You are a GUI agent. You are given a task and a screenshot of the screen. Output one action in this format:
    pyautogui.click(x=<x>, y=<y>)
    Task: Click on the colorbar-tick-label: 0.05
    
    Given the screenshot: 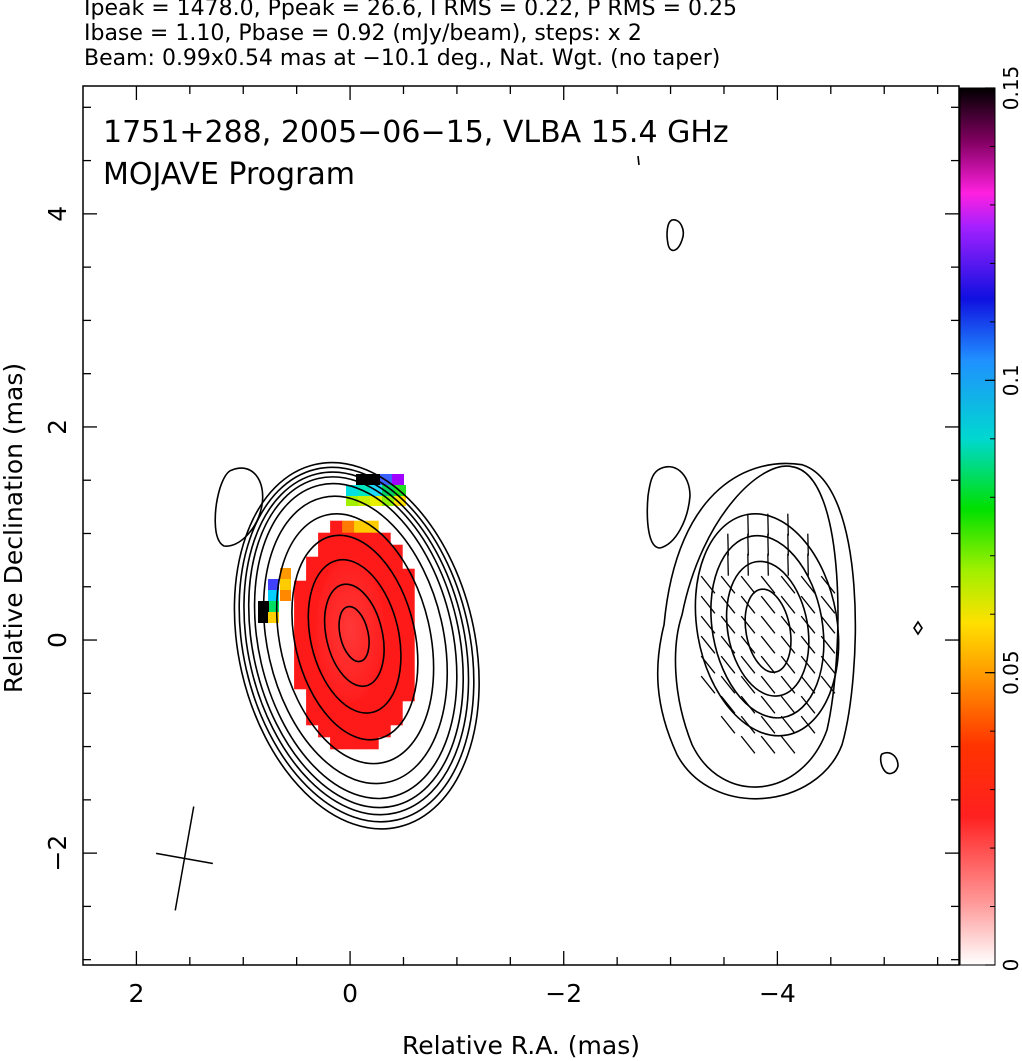 What is the action you would take?
    pyautogui.click(x=1010, y=672)
    